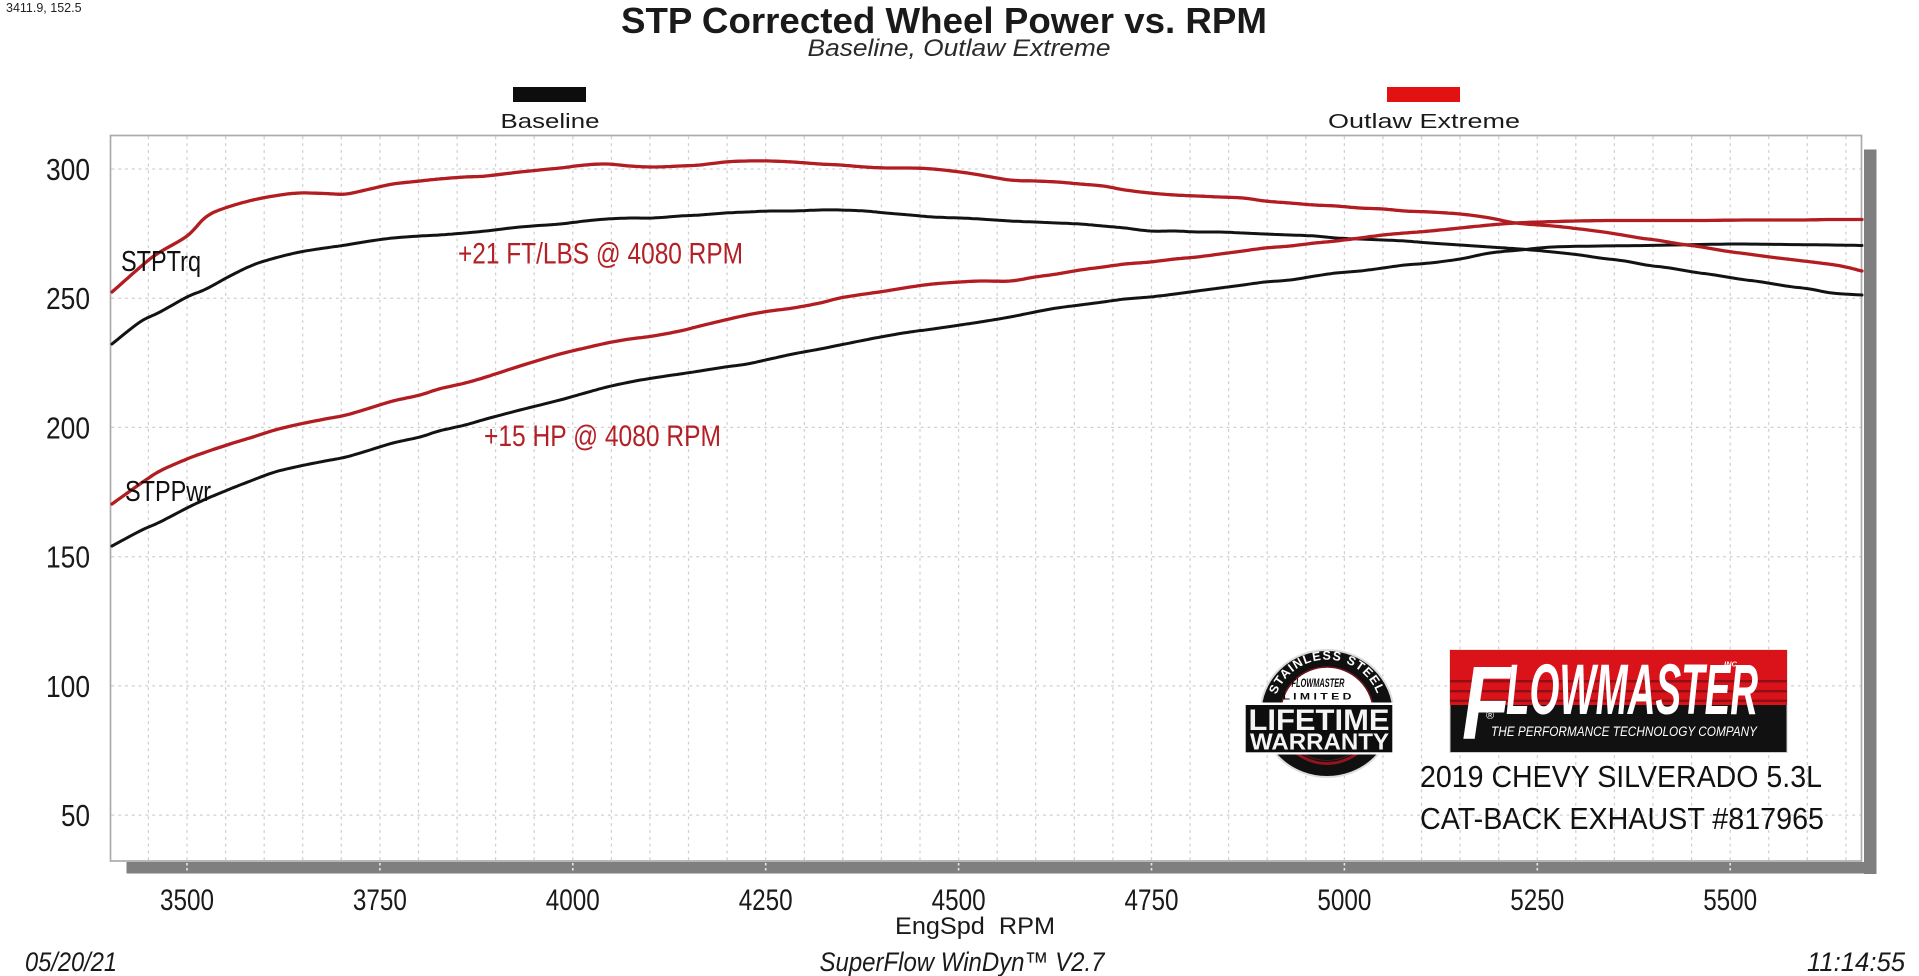 This screenshot has height=976, width=1919. Describe the element at coordinates (1731, 664) in the screenshot. I see `svg-text: INC.` at that location.